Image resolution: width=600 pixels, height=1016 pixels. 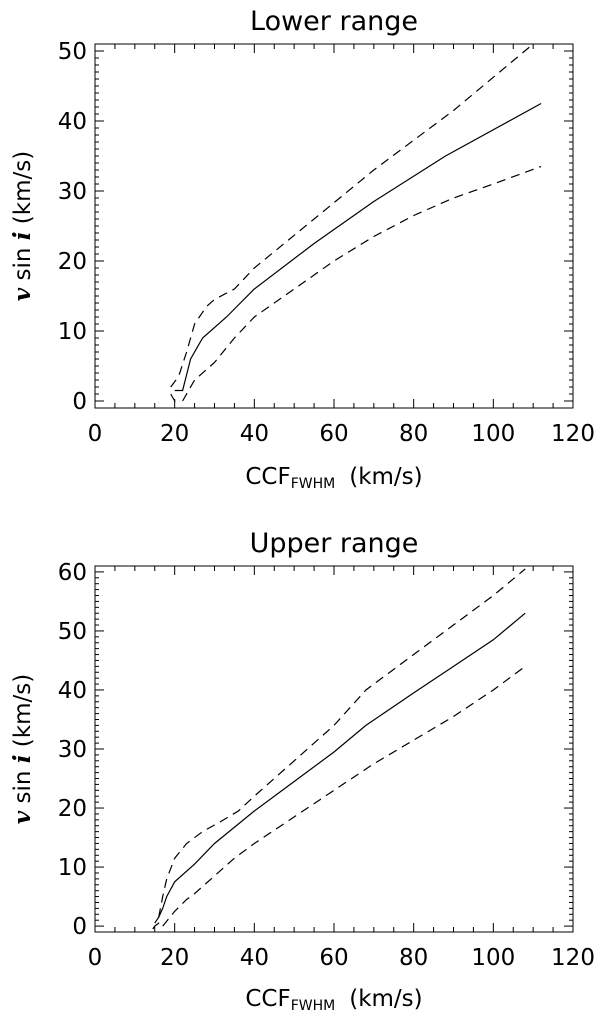 I want to click on y-tick-label: 60, so click(x=72, y=573).